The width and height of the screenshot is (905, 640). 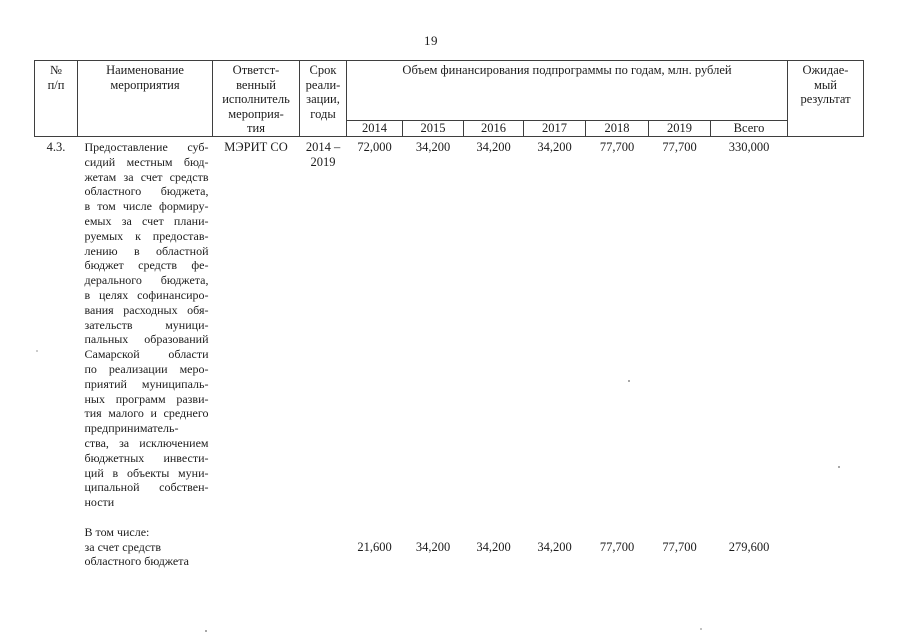 I want to click on value-2015: 34,200, so click(x=433, y=146).